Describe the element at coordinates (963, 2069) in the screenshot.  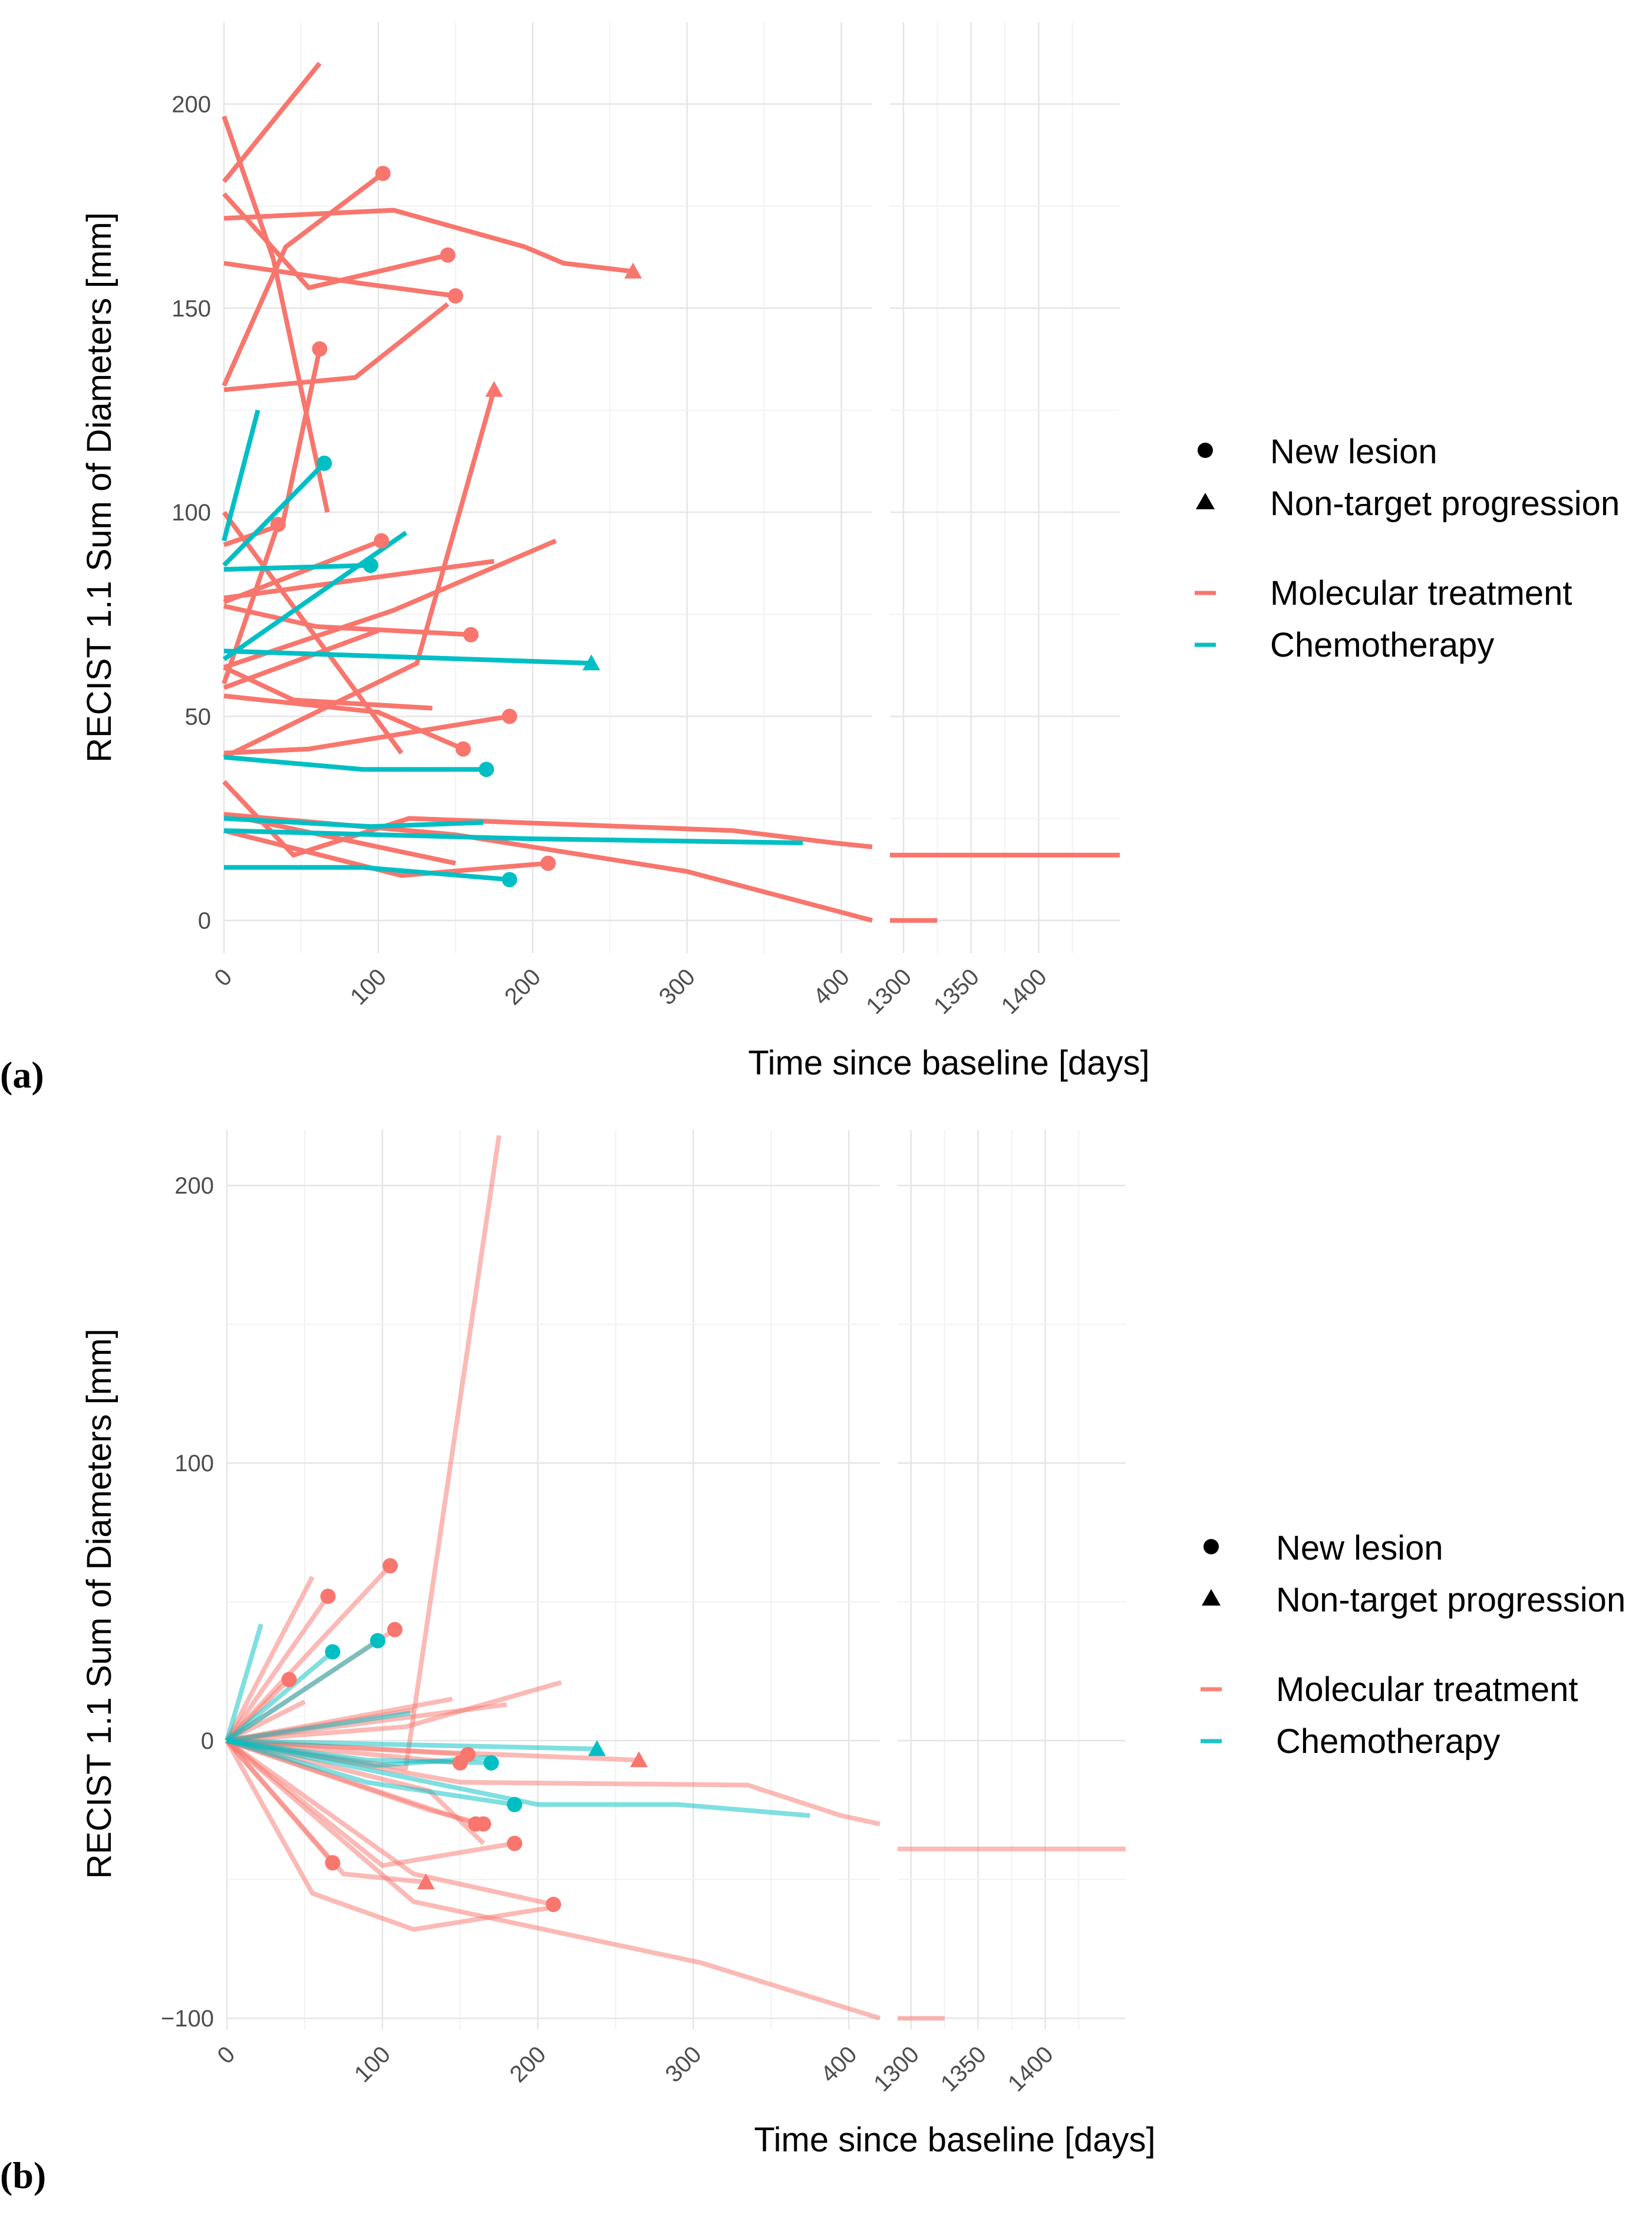
I see `x-tick-label: 1350` at that location.